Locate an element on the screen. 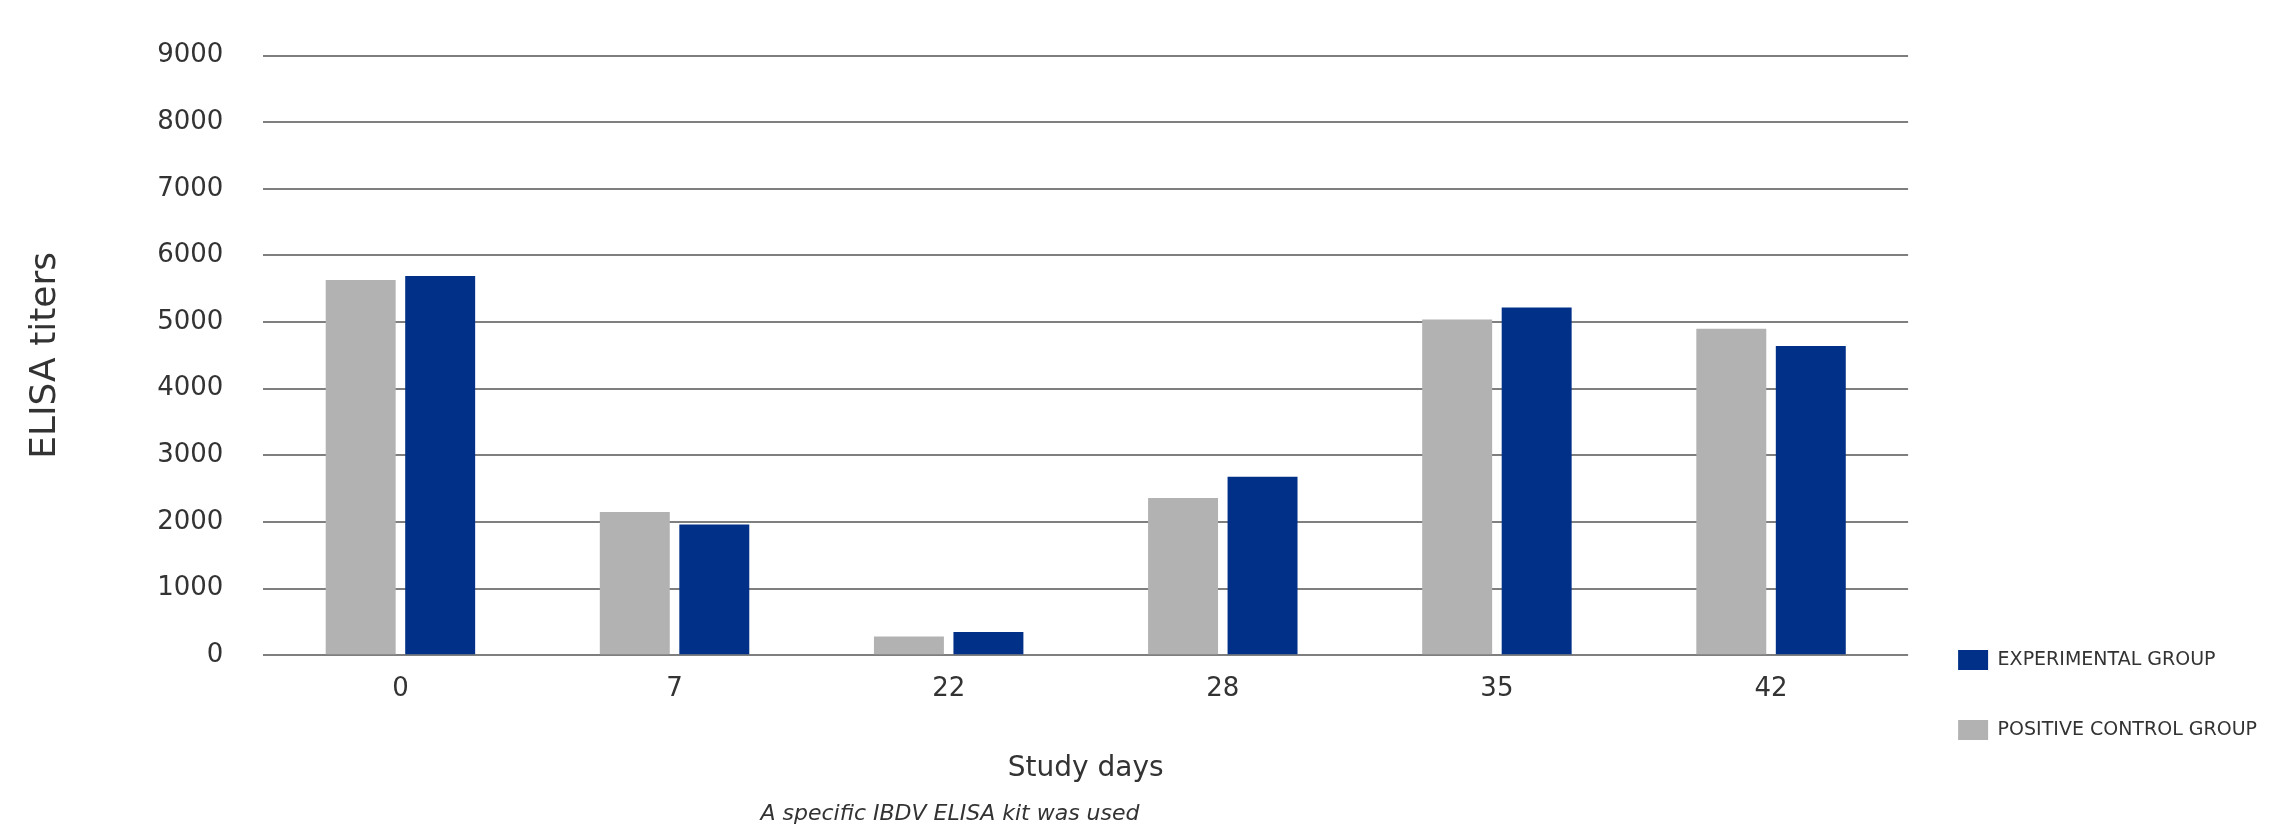 The height and width of the screenshot is (840, 2277). y-tick-label: 2000 is located at coordinates (190, 519).